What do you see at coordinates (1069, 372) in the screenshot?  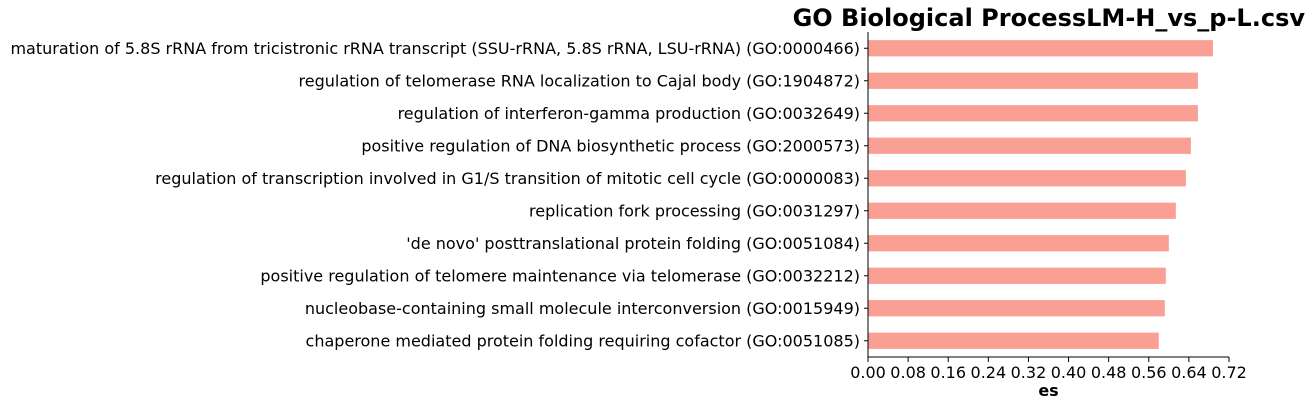 I see `x-tick-label: 0.40` at bounding box center [1069, 372].